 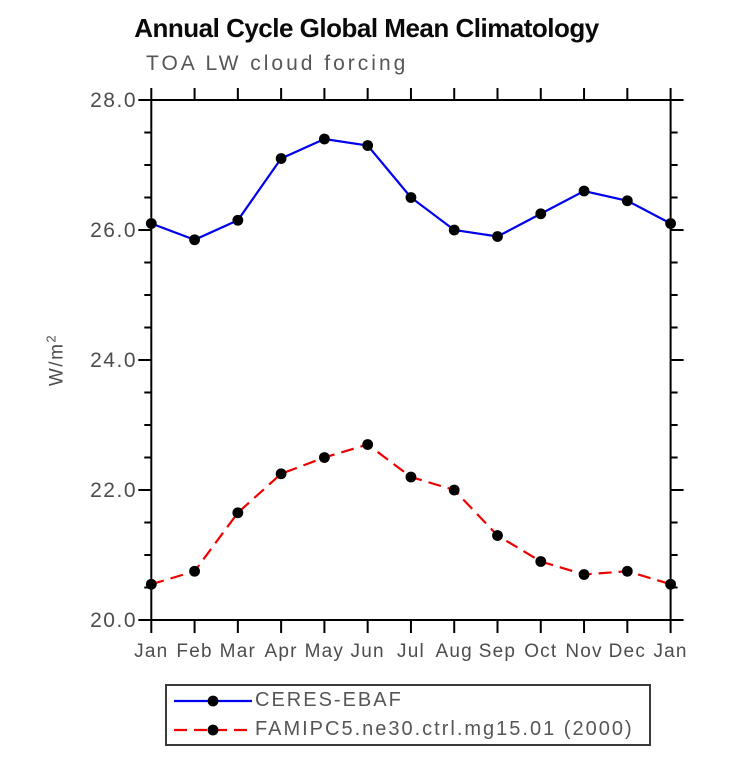 What do you see at coordinates (113, 100) in the screenshot?
I see `y-tick-label: 28.0` at bounding box center [113, 100].